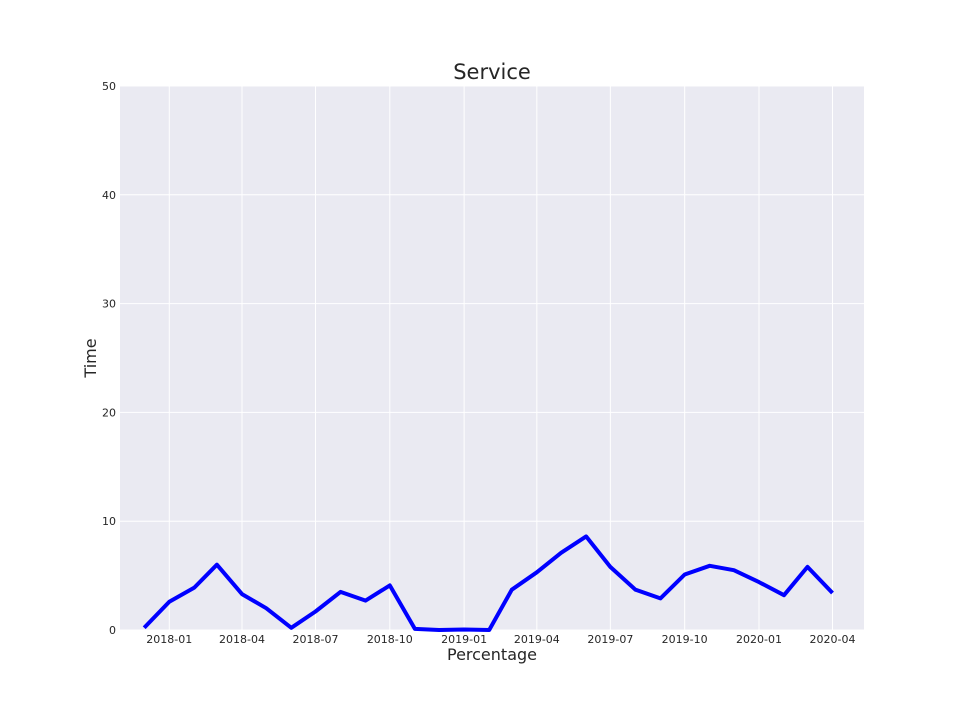  What do you see at coordinates (833, 639) in the screenshot?
I see `x-tick-label: 2020-04` at bounding box center [833, 639].